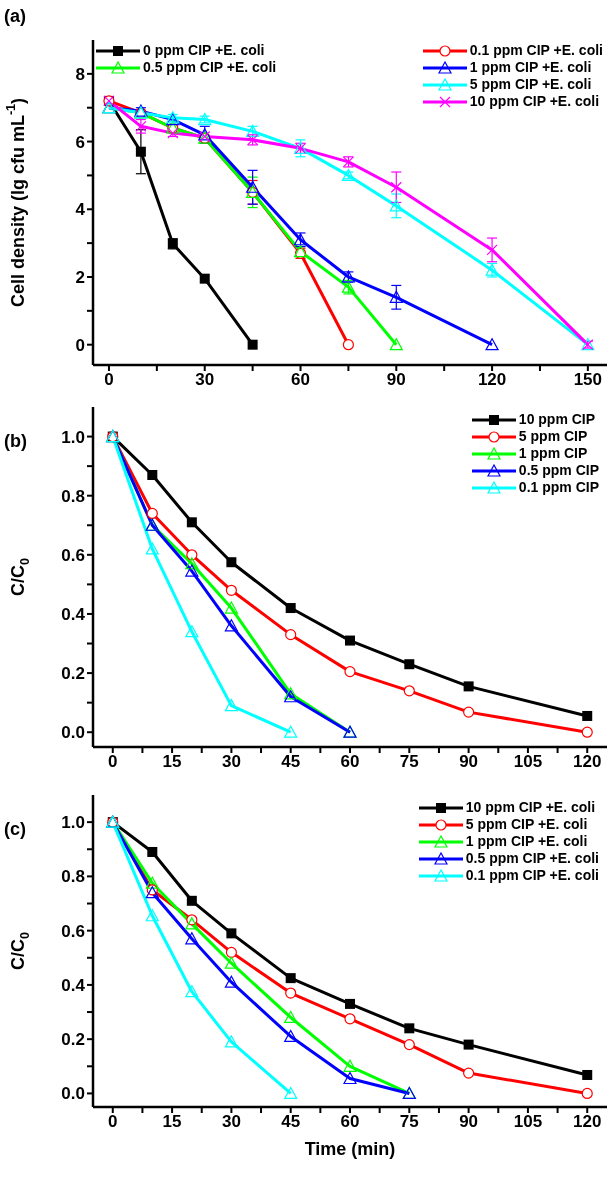 This screenshot has height=1184, width=611. What do you see at coordinates (558, 487) in the screenshot?
I see `legend-label: 0.1 ppm CIP` at bounding box center [558, 487].